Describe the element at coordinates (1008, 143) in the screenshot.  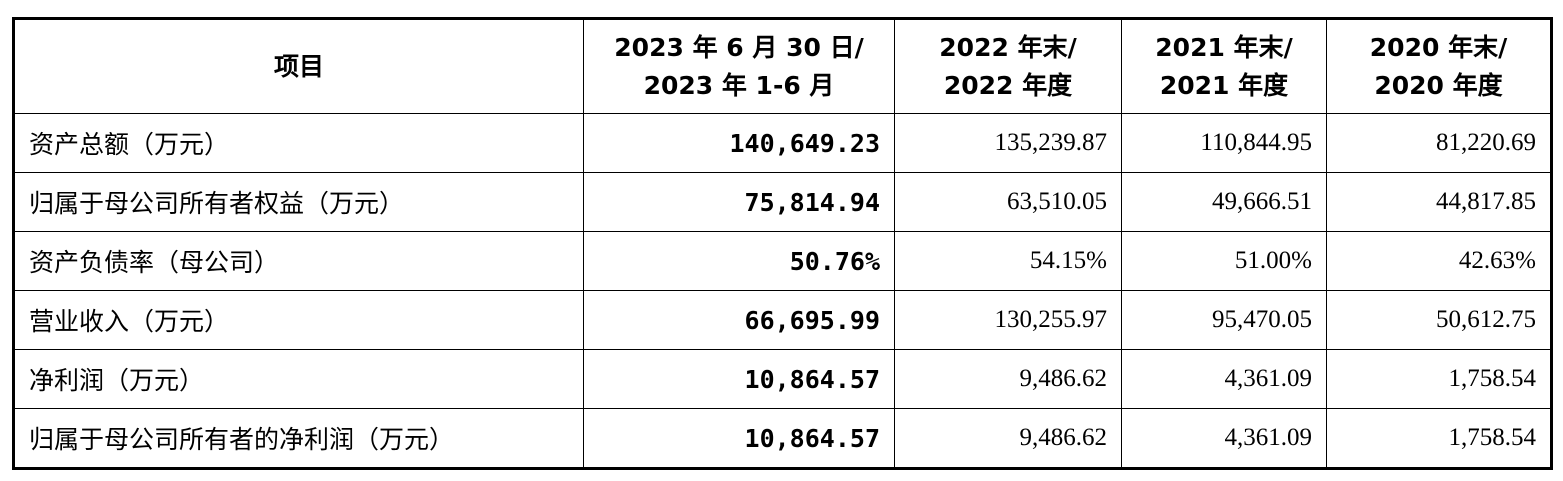
I see `cell-value: 135,239.87` at that location.